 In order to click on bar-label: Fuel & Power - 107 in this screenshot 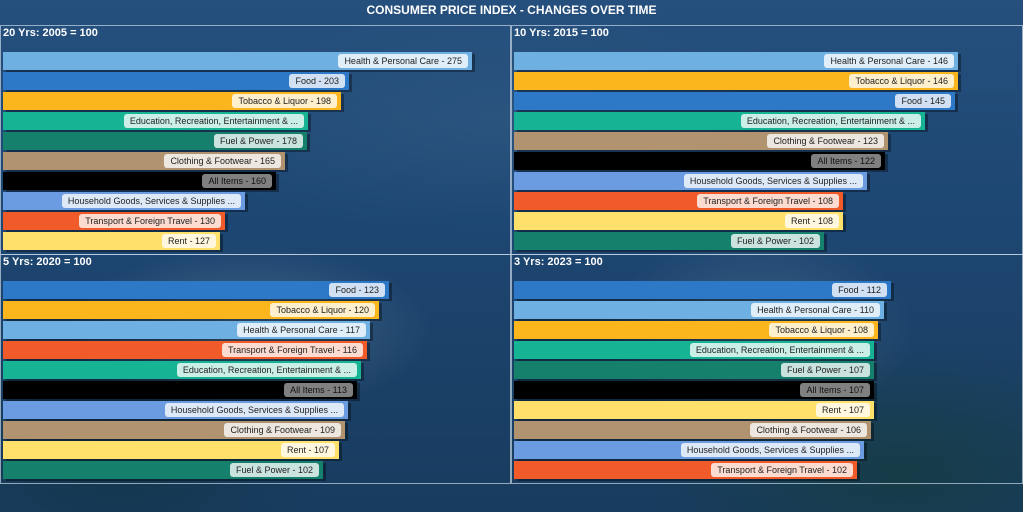, I will do `click(825, 370)`.